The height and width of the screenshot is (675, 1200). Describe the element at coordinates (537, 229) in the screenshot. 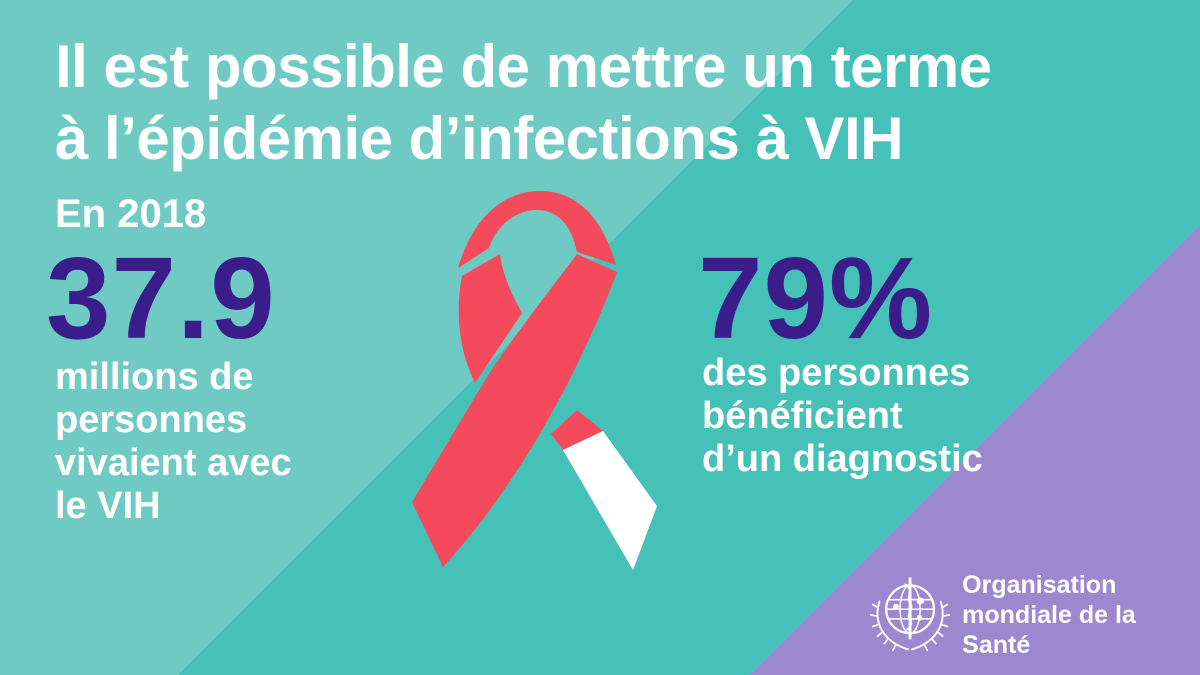

I see `ribbon-arch` at that location.